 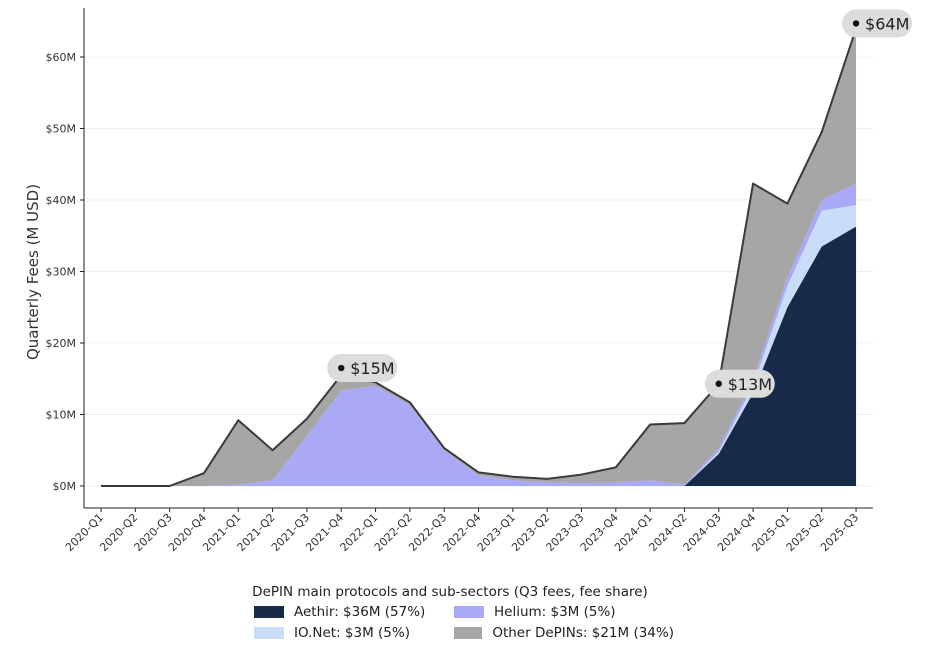 I want to click on callout-label: $64M, so click(x=887, y=23).